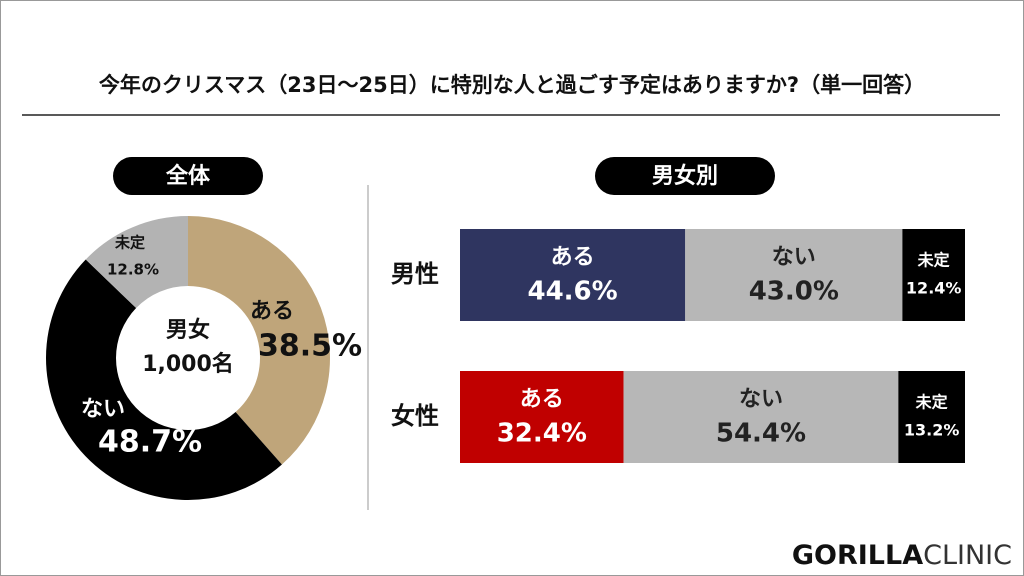 The height and width of the screenshot is (576, 1024). What do you see at coordinates (794, 292) in the screenshot?
I see `segment-value: 43.0%` at bounding box center [794, 292].